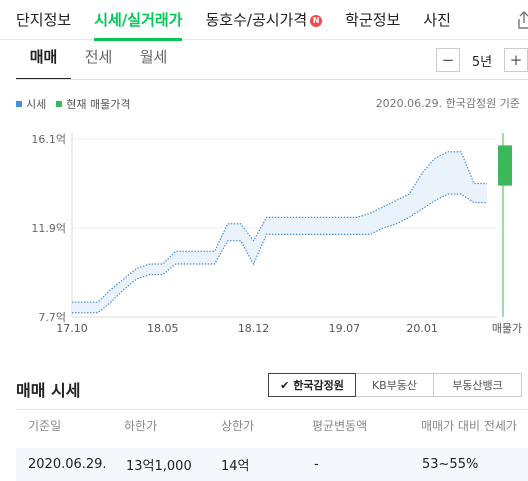 The image size is (528, 481). I want to click on tab-jeonse: 전세, so click(98, 57).